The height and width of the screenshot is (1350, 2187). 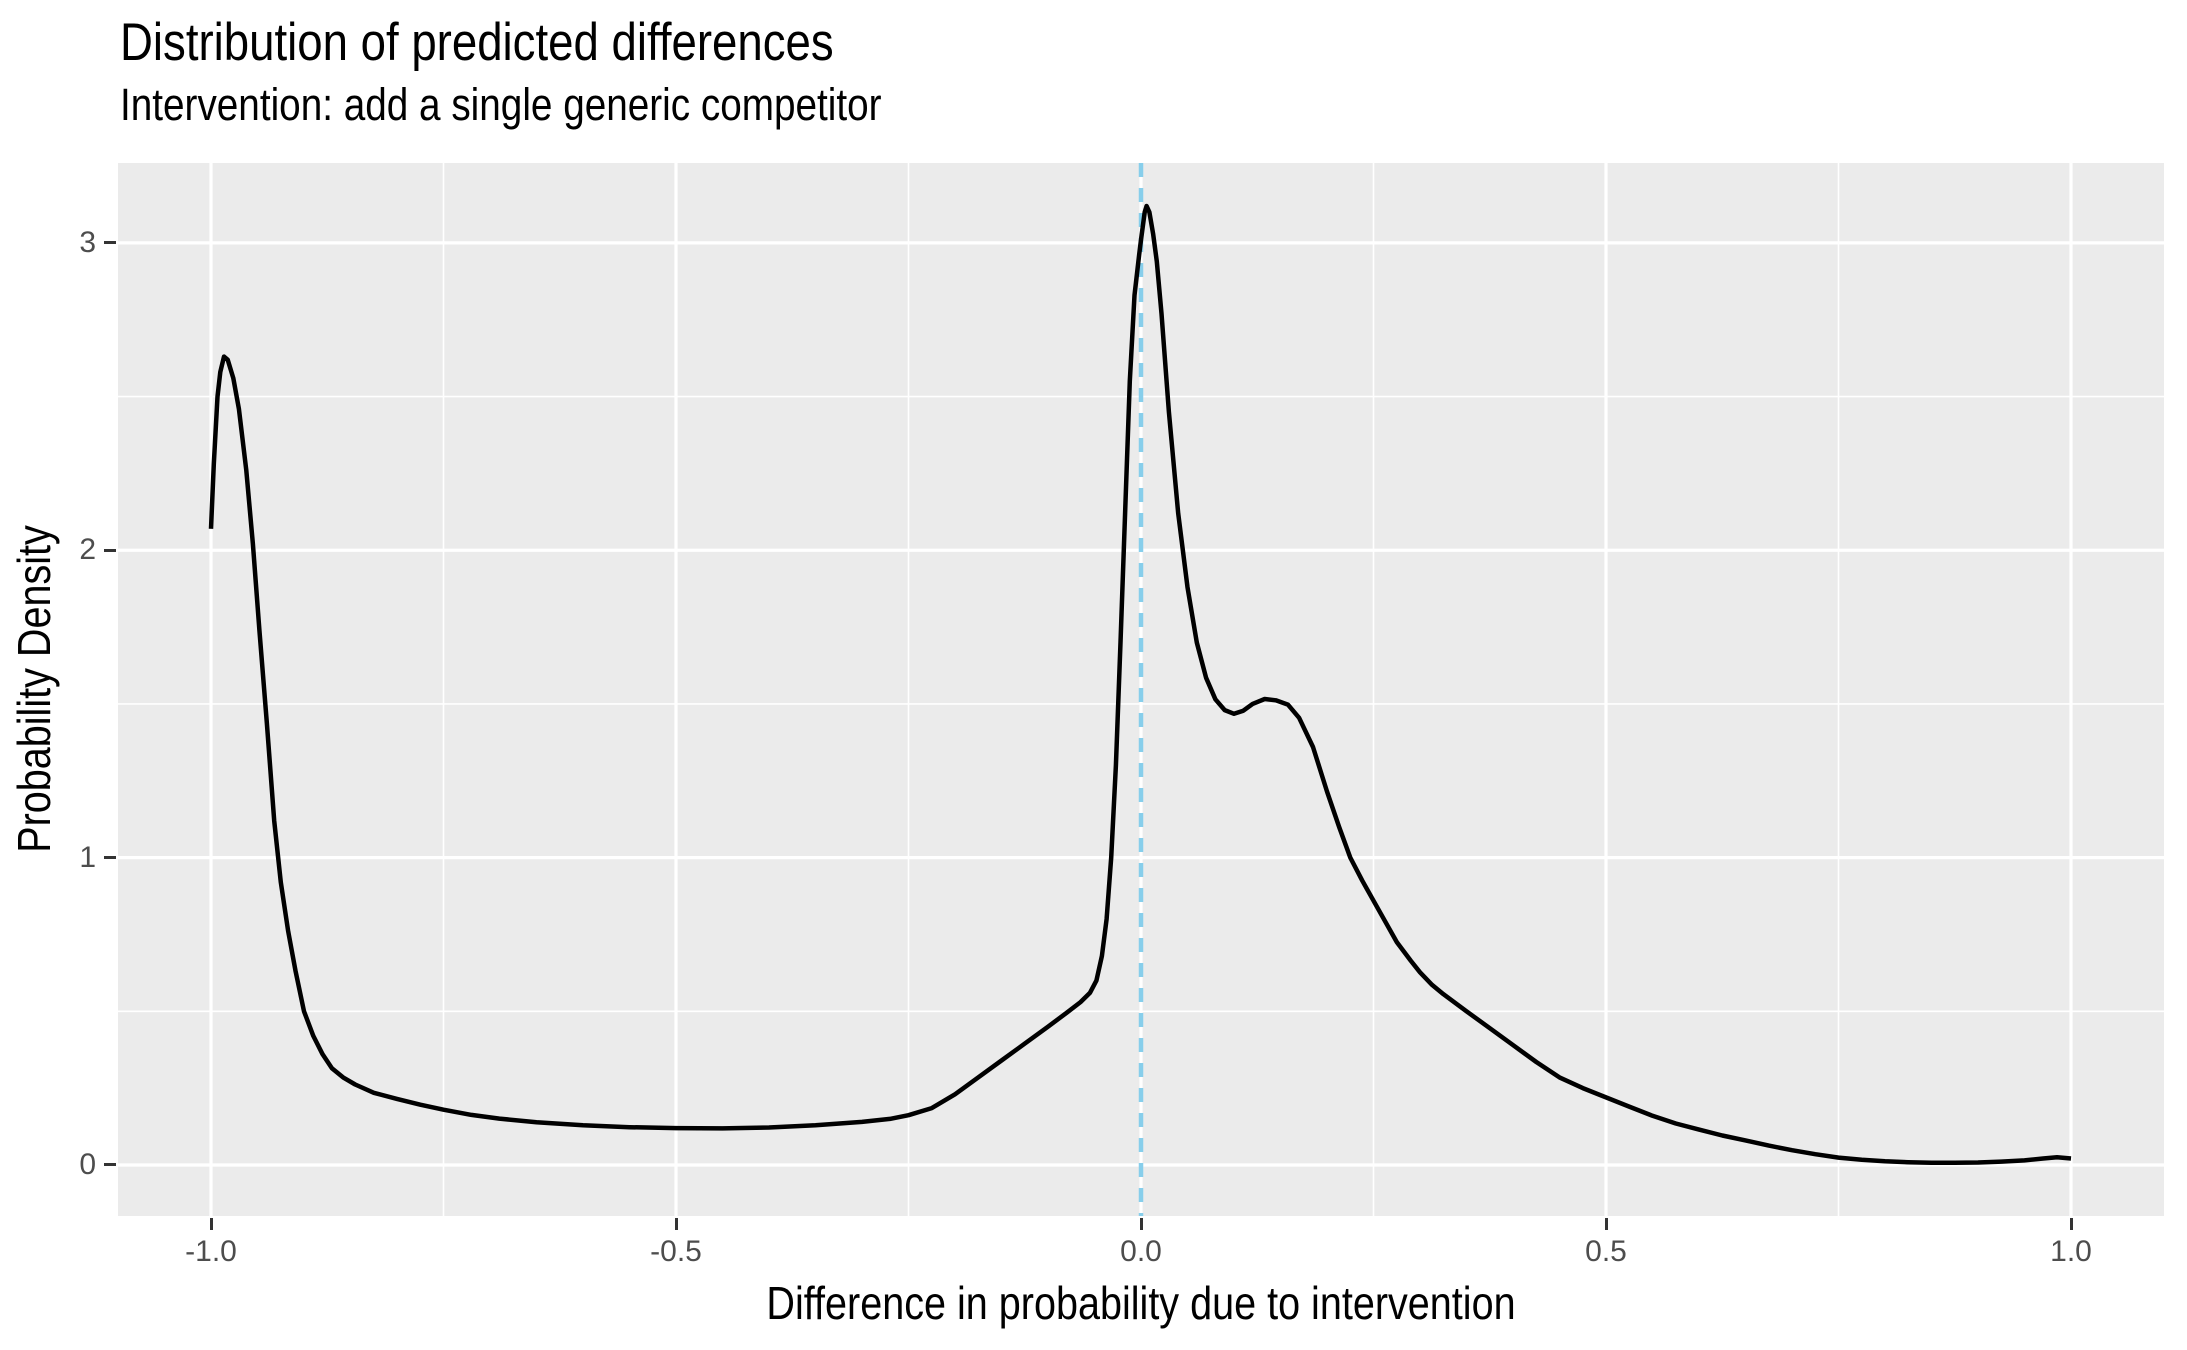 I want to click on y-tick-label: 1, so click(x=87, y=857).